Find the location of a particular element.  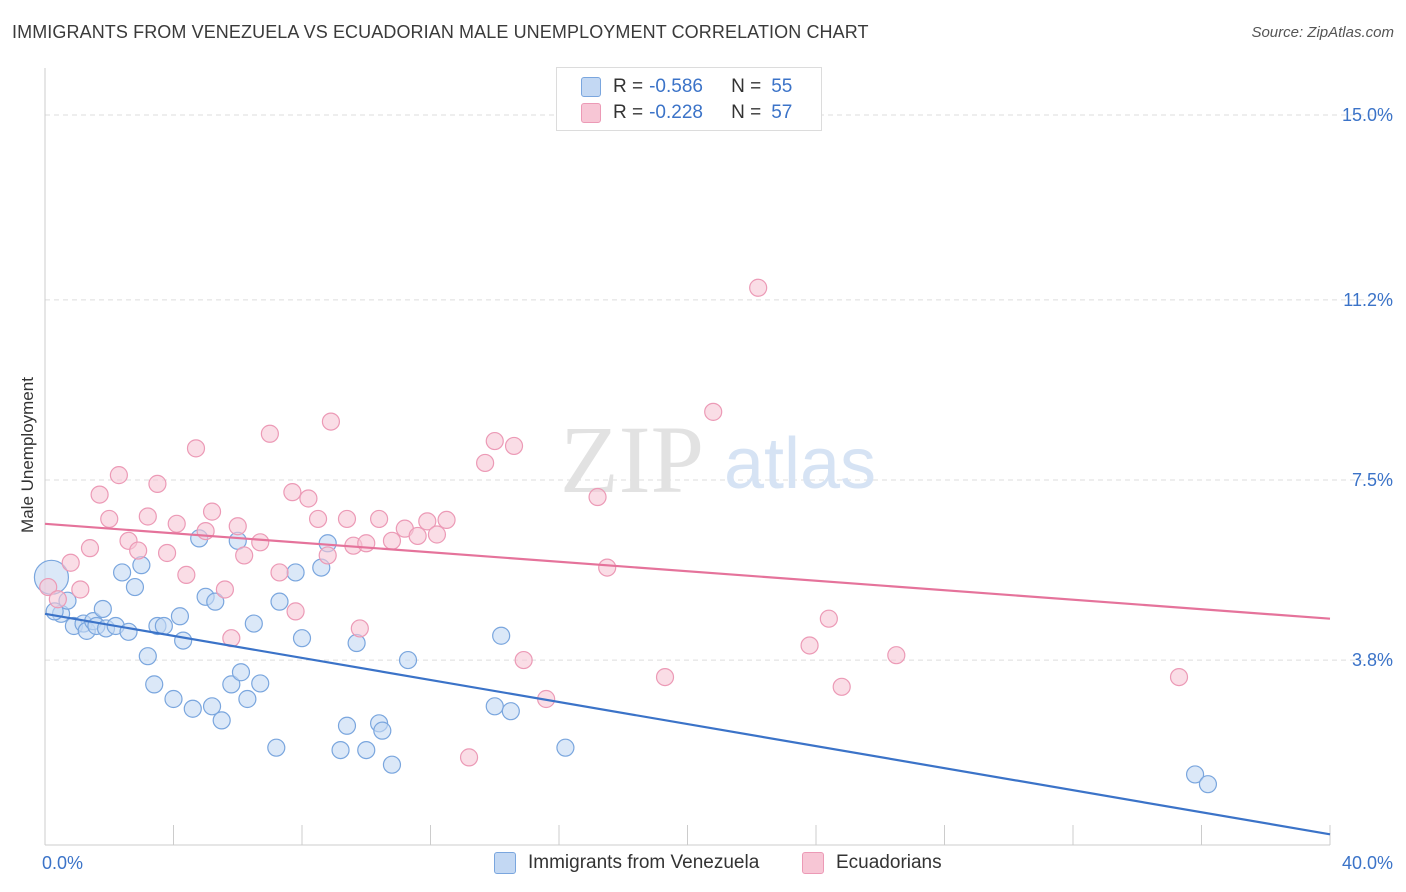

legend-swatch-pink is located at coordinates (591, 113).